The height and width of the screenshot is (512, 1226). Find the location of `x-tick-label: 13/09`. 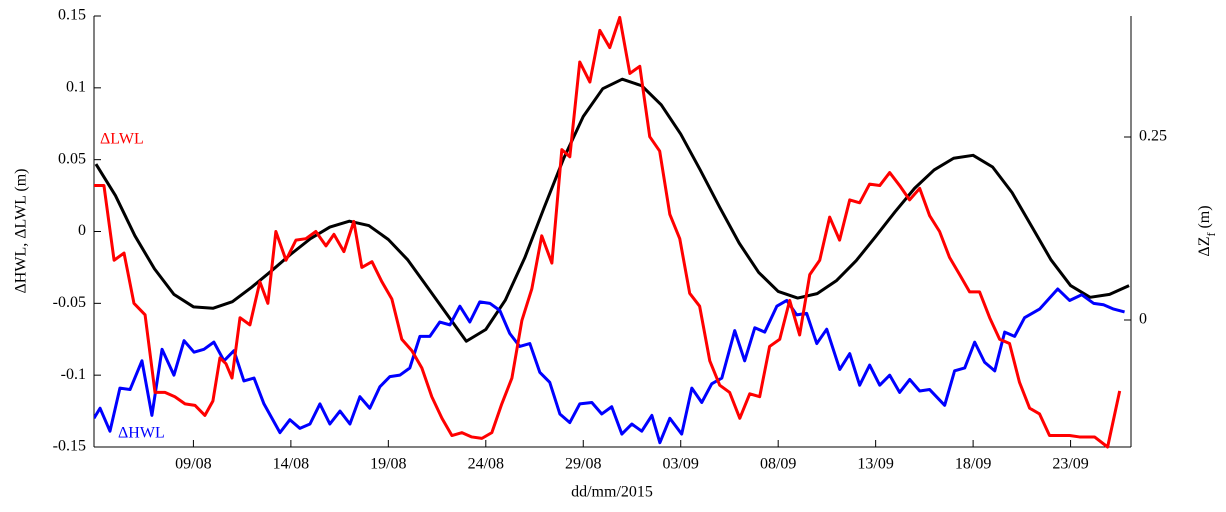

x-tick-label: 13/09 is located at coordinates (875, 464).